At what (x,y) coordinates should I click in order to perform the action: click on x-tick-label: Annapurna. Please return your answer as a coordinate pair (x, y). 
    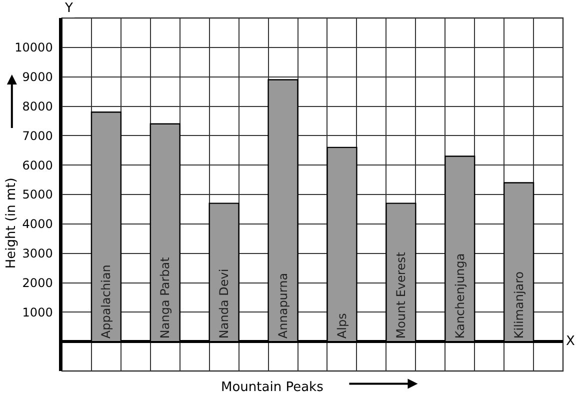
    Looking at the image, I should click on (283, 305).